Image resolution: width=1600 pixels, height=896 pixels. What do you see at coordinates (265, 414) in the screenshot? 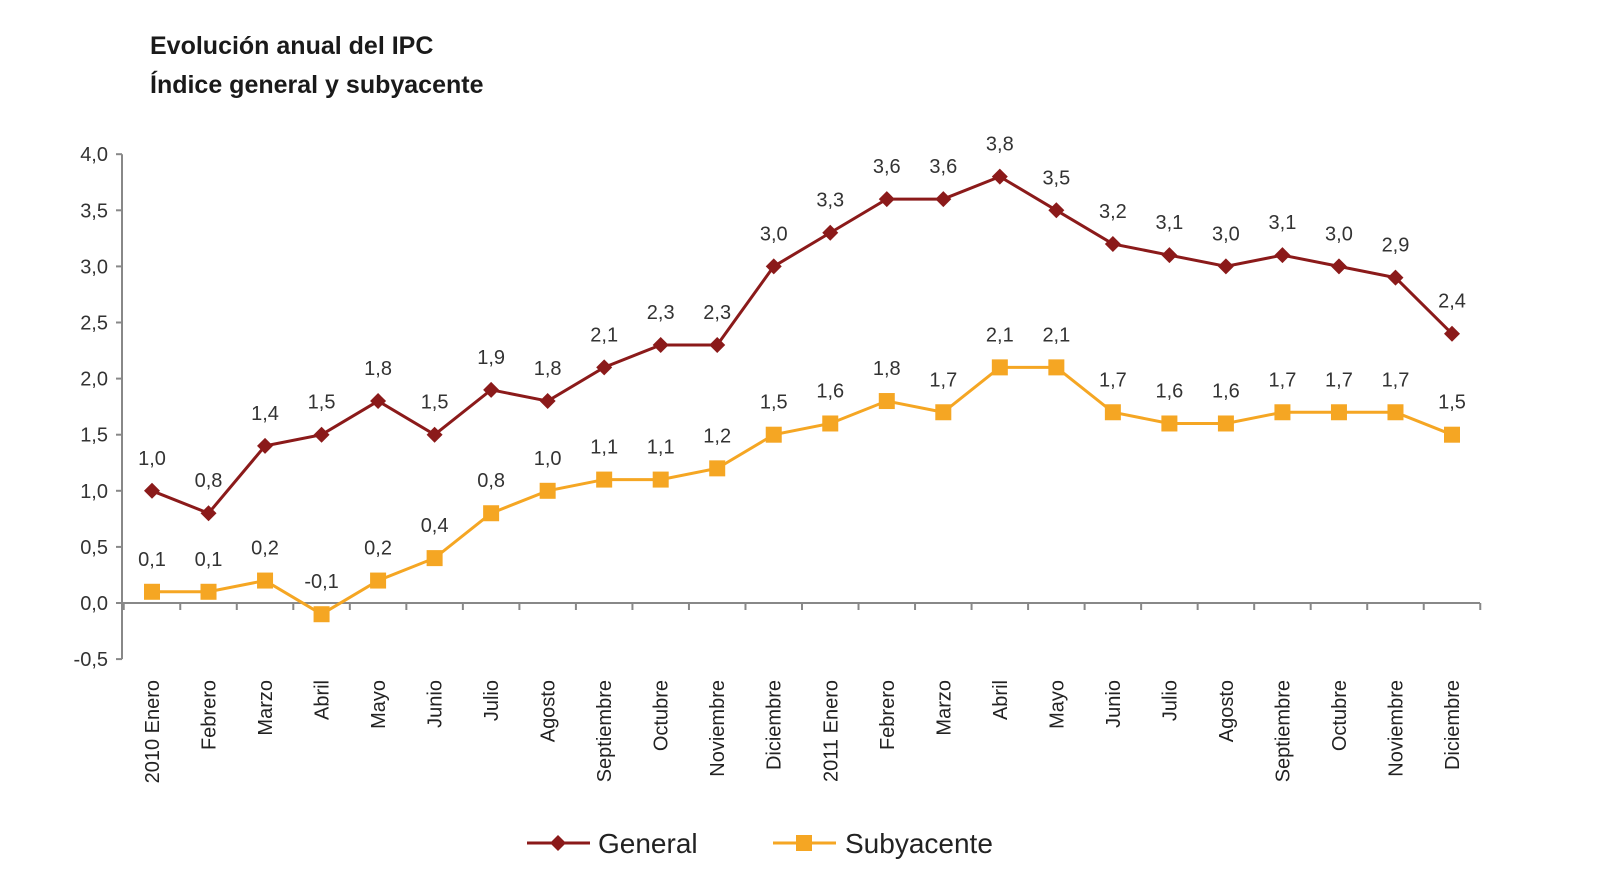
I see `data-label: 1,4` at bounding box center [265, 414].